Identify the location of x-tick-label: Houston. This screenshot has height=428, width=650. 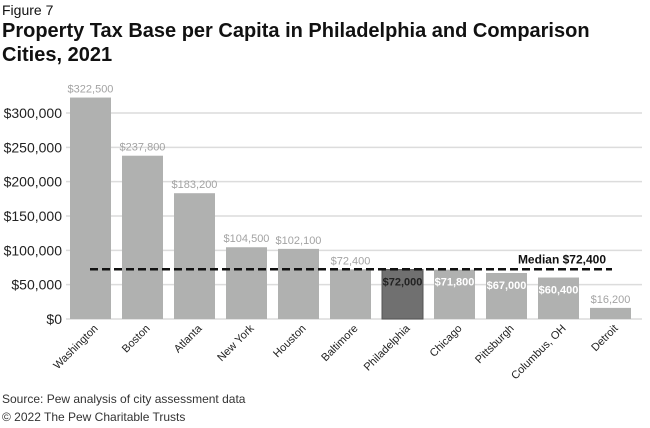
(289, 341).